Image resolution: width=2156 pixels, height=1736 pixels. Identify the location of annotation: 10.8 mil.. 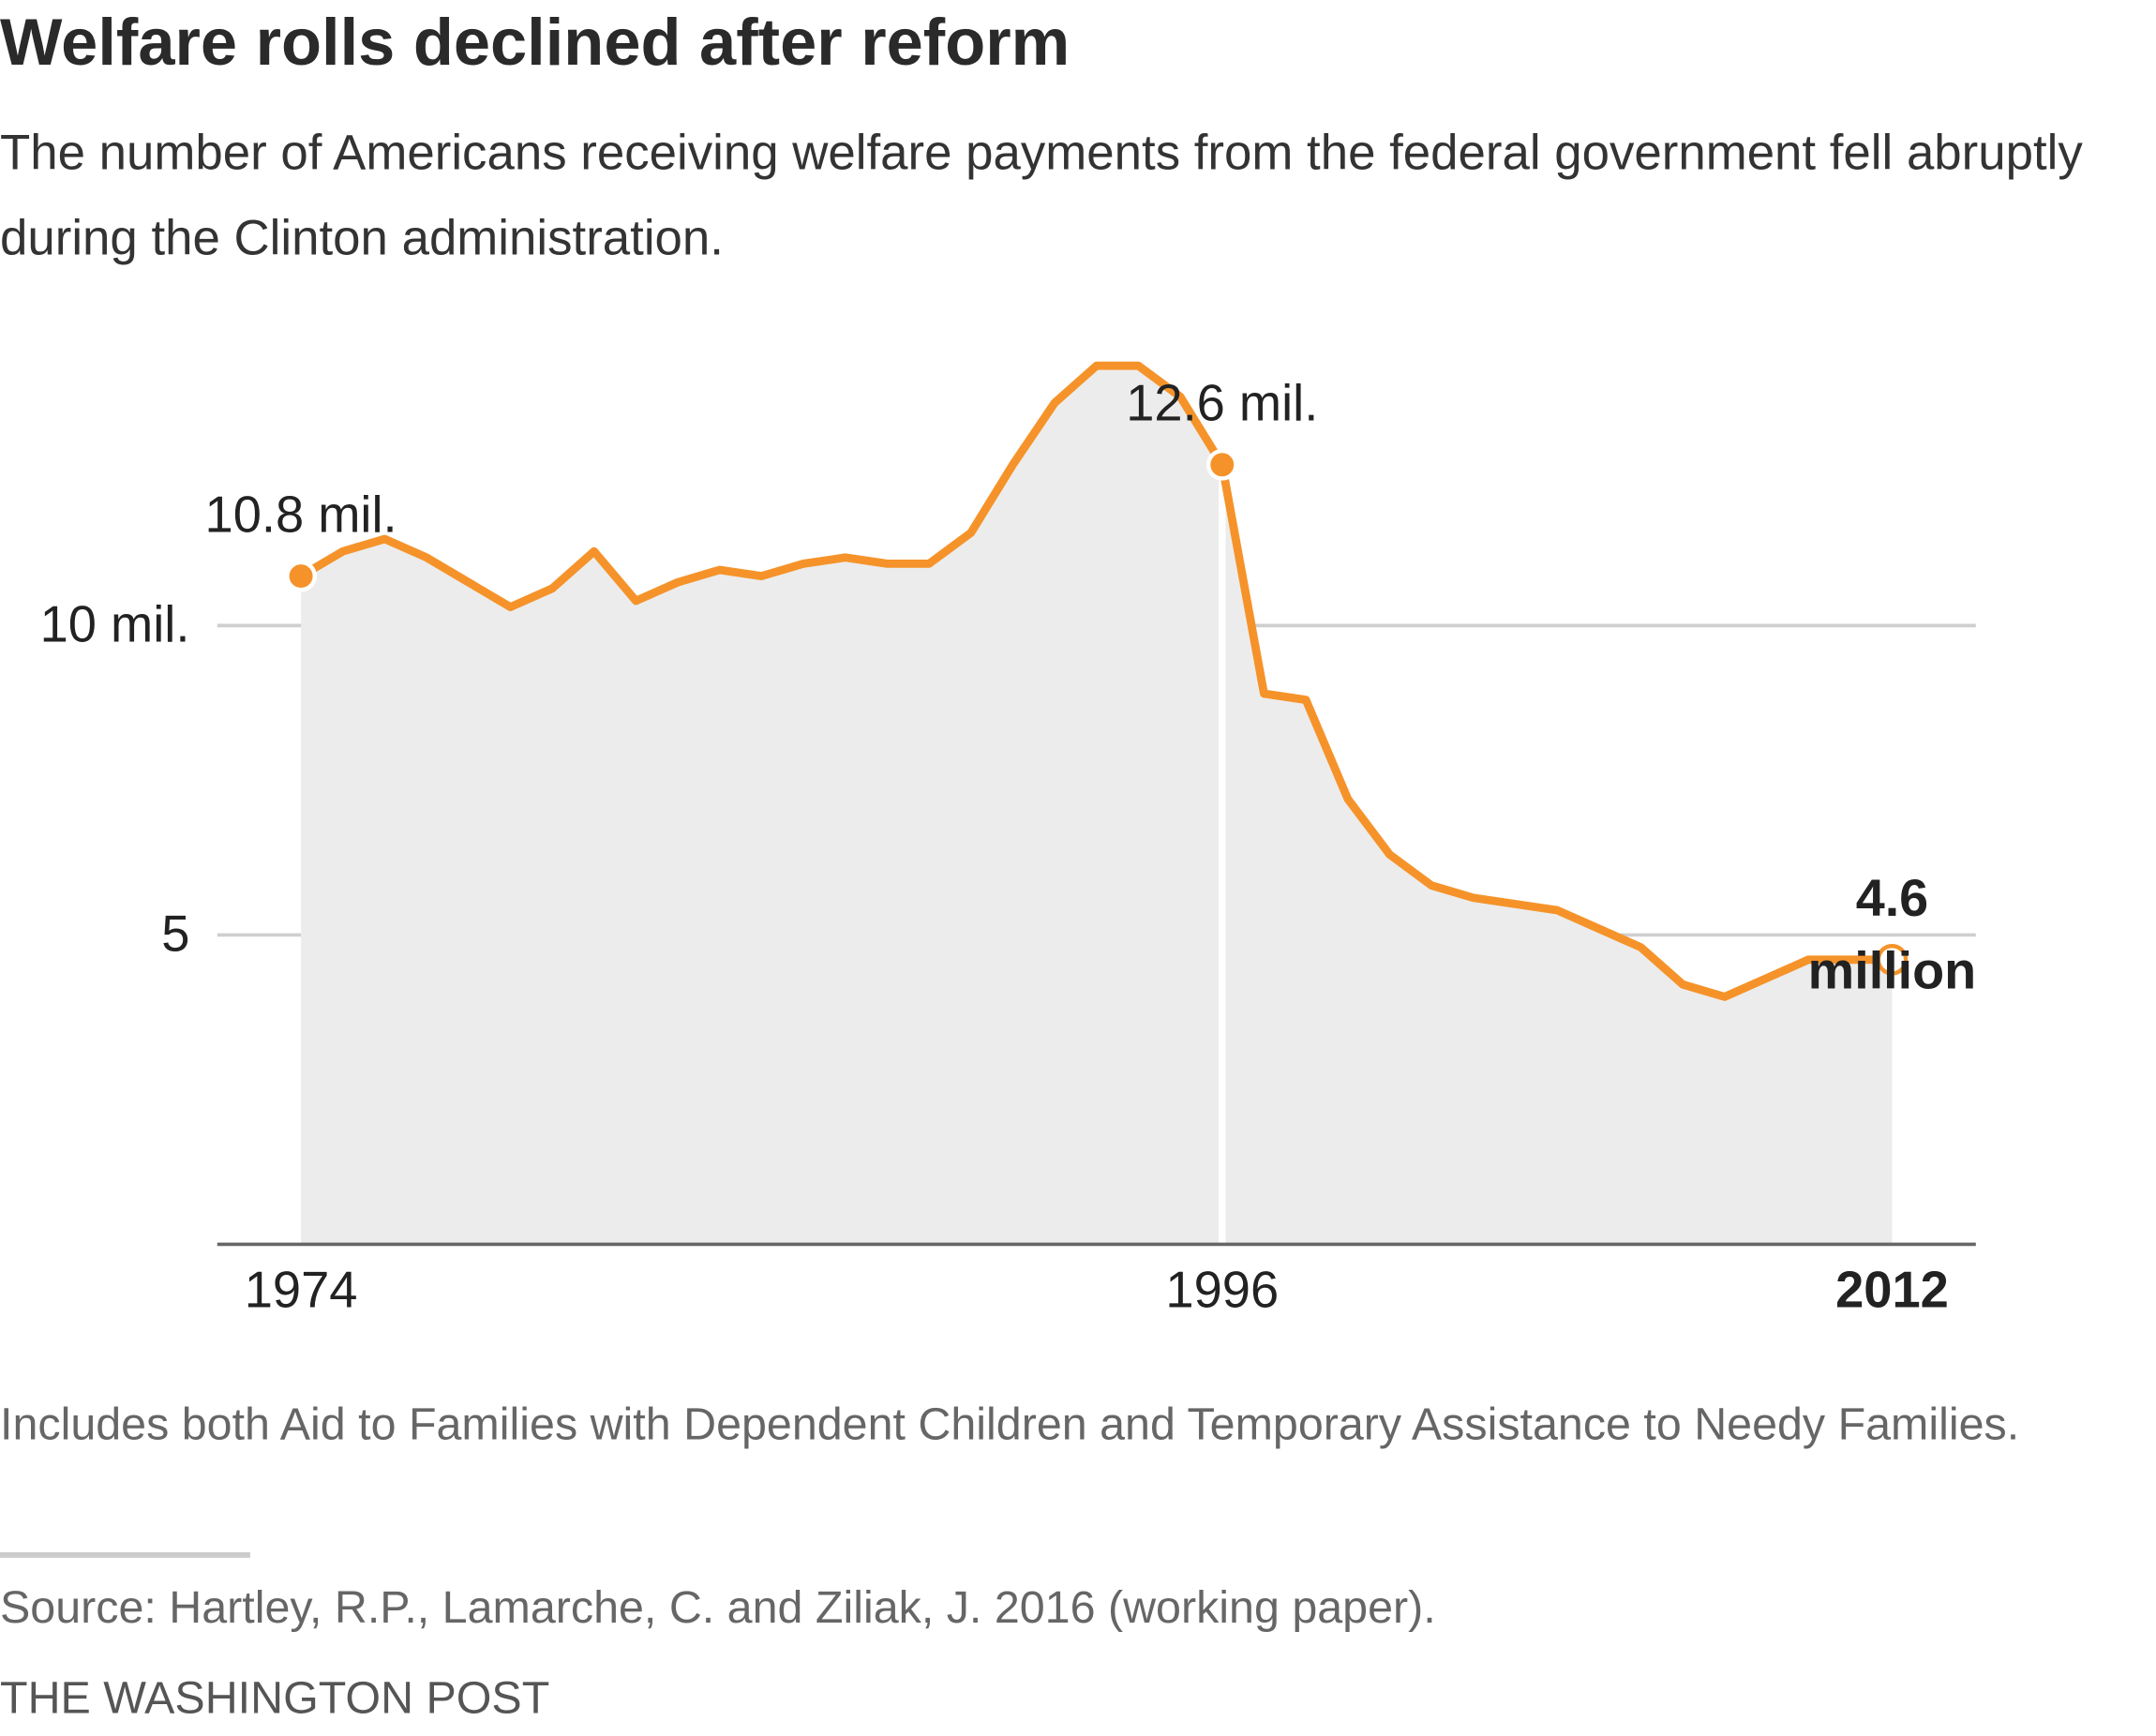
(301, 514).